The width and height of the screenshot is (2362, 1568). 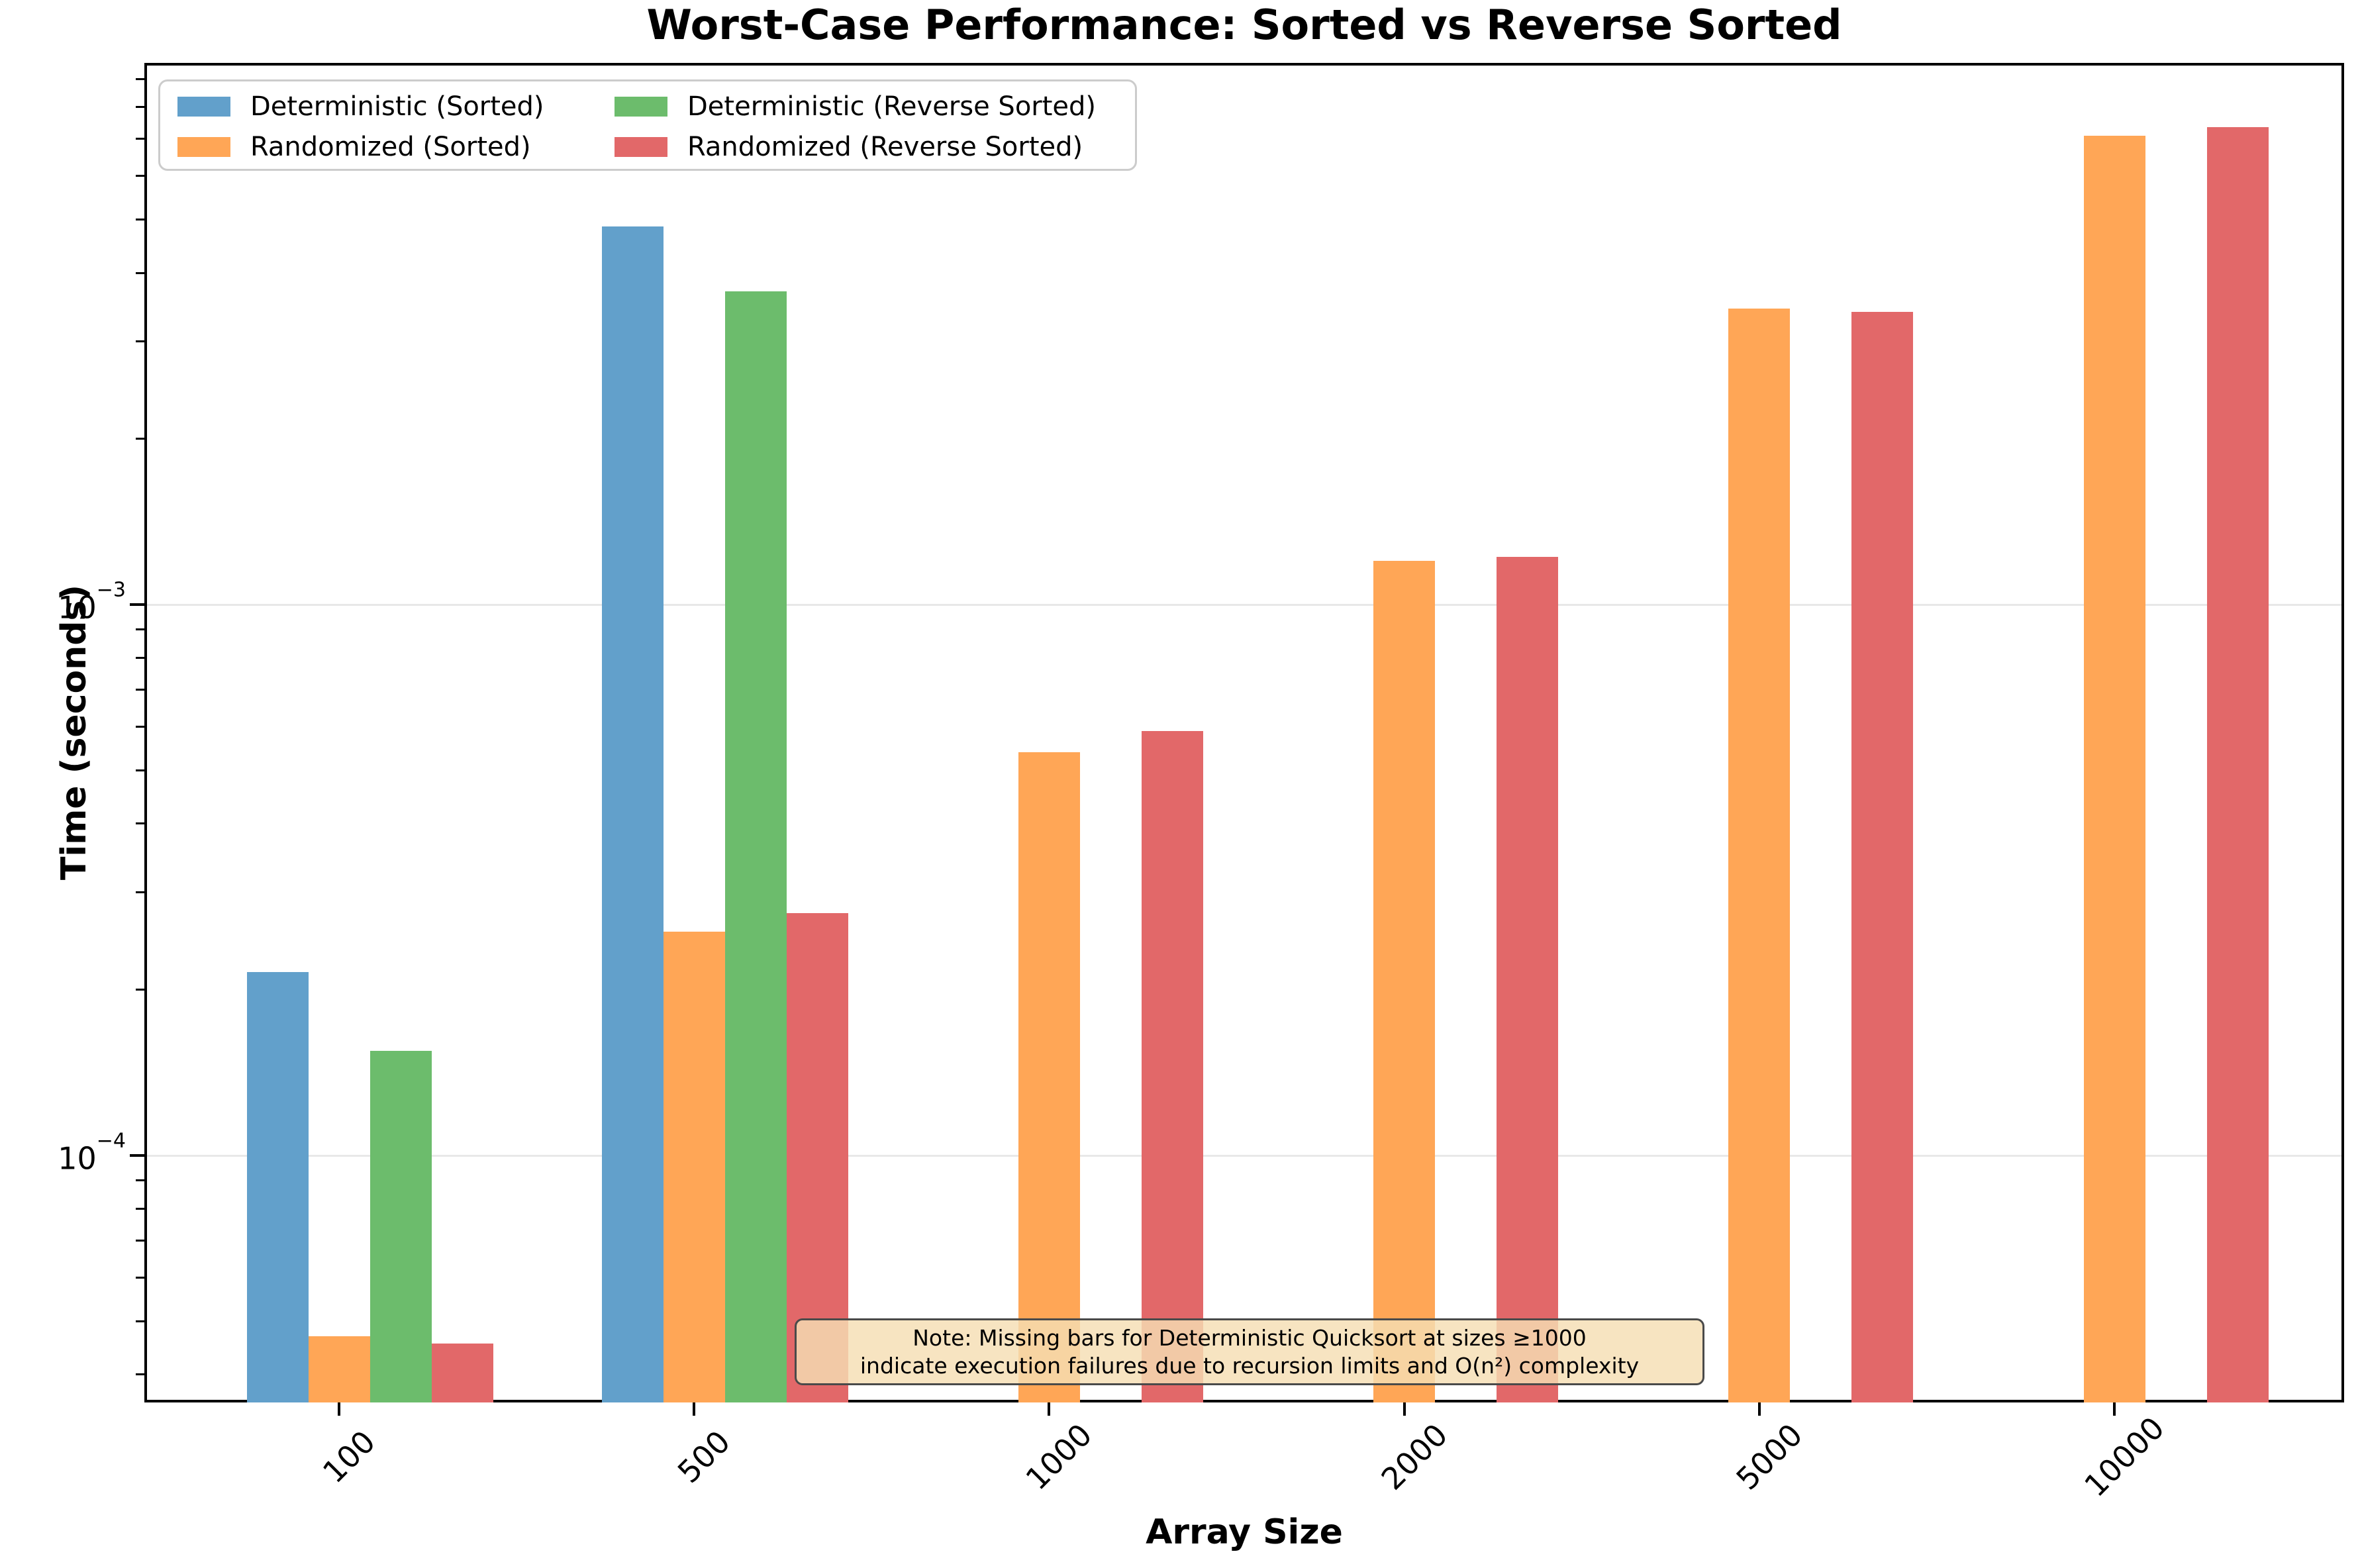 I want to click on x-axis-label: Array Size, so click(x=1245, y=1532).